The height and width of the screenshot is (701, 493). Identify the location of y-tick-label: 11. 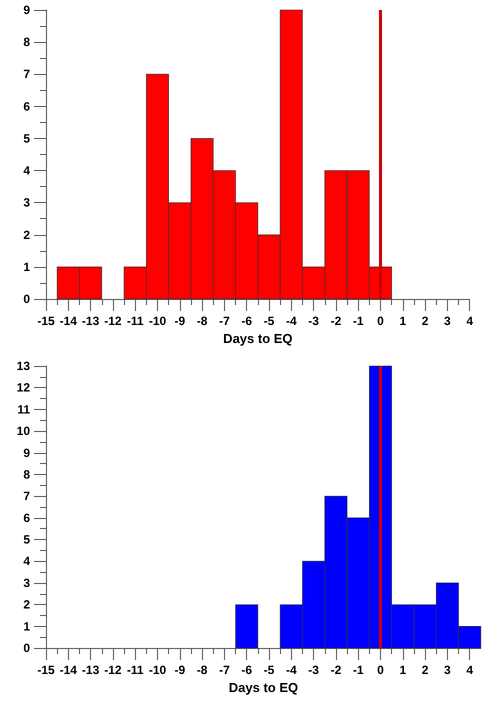
(23, 409).